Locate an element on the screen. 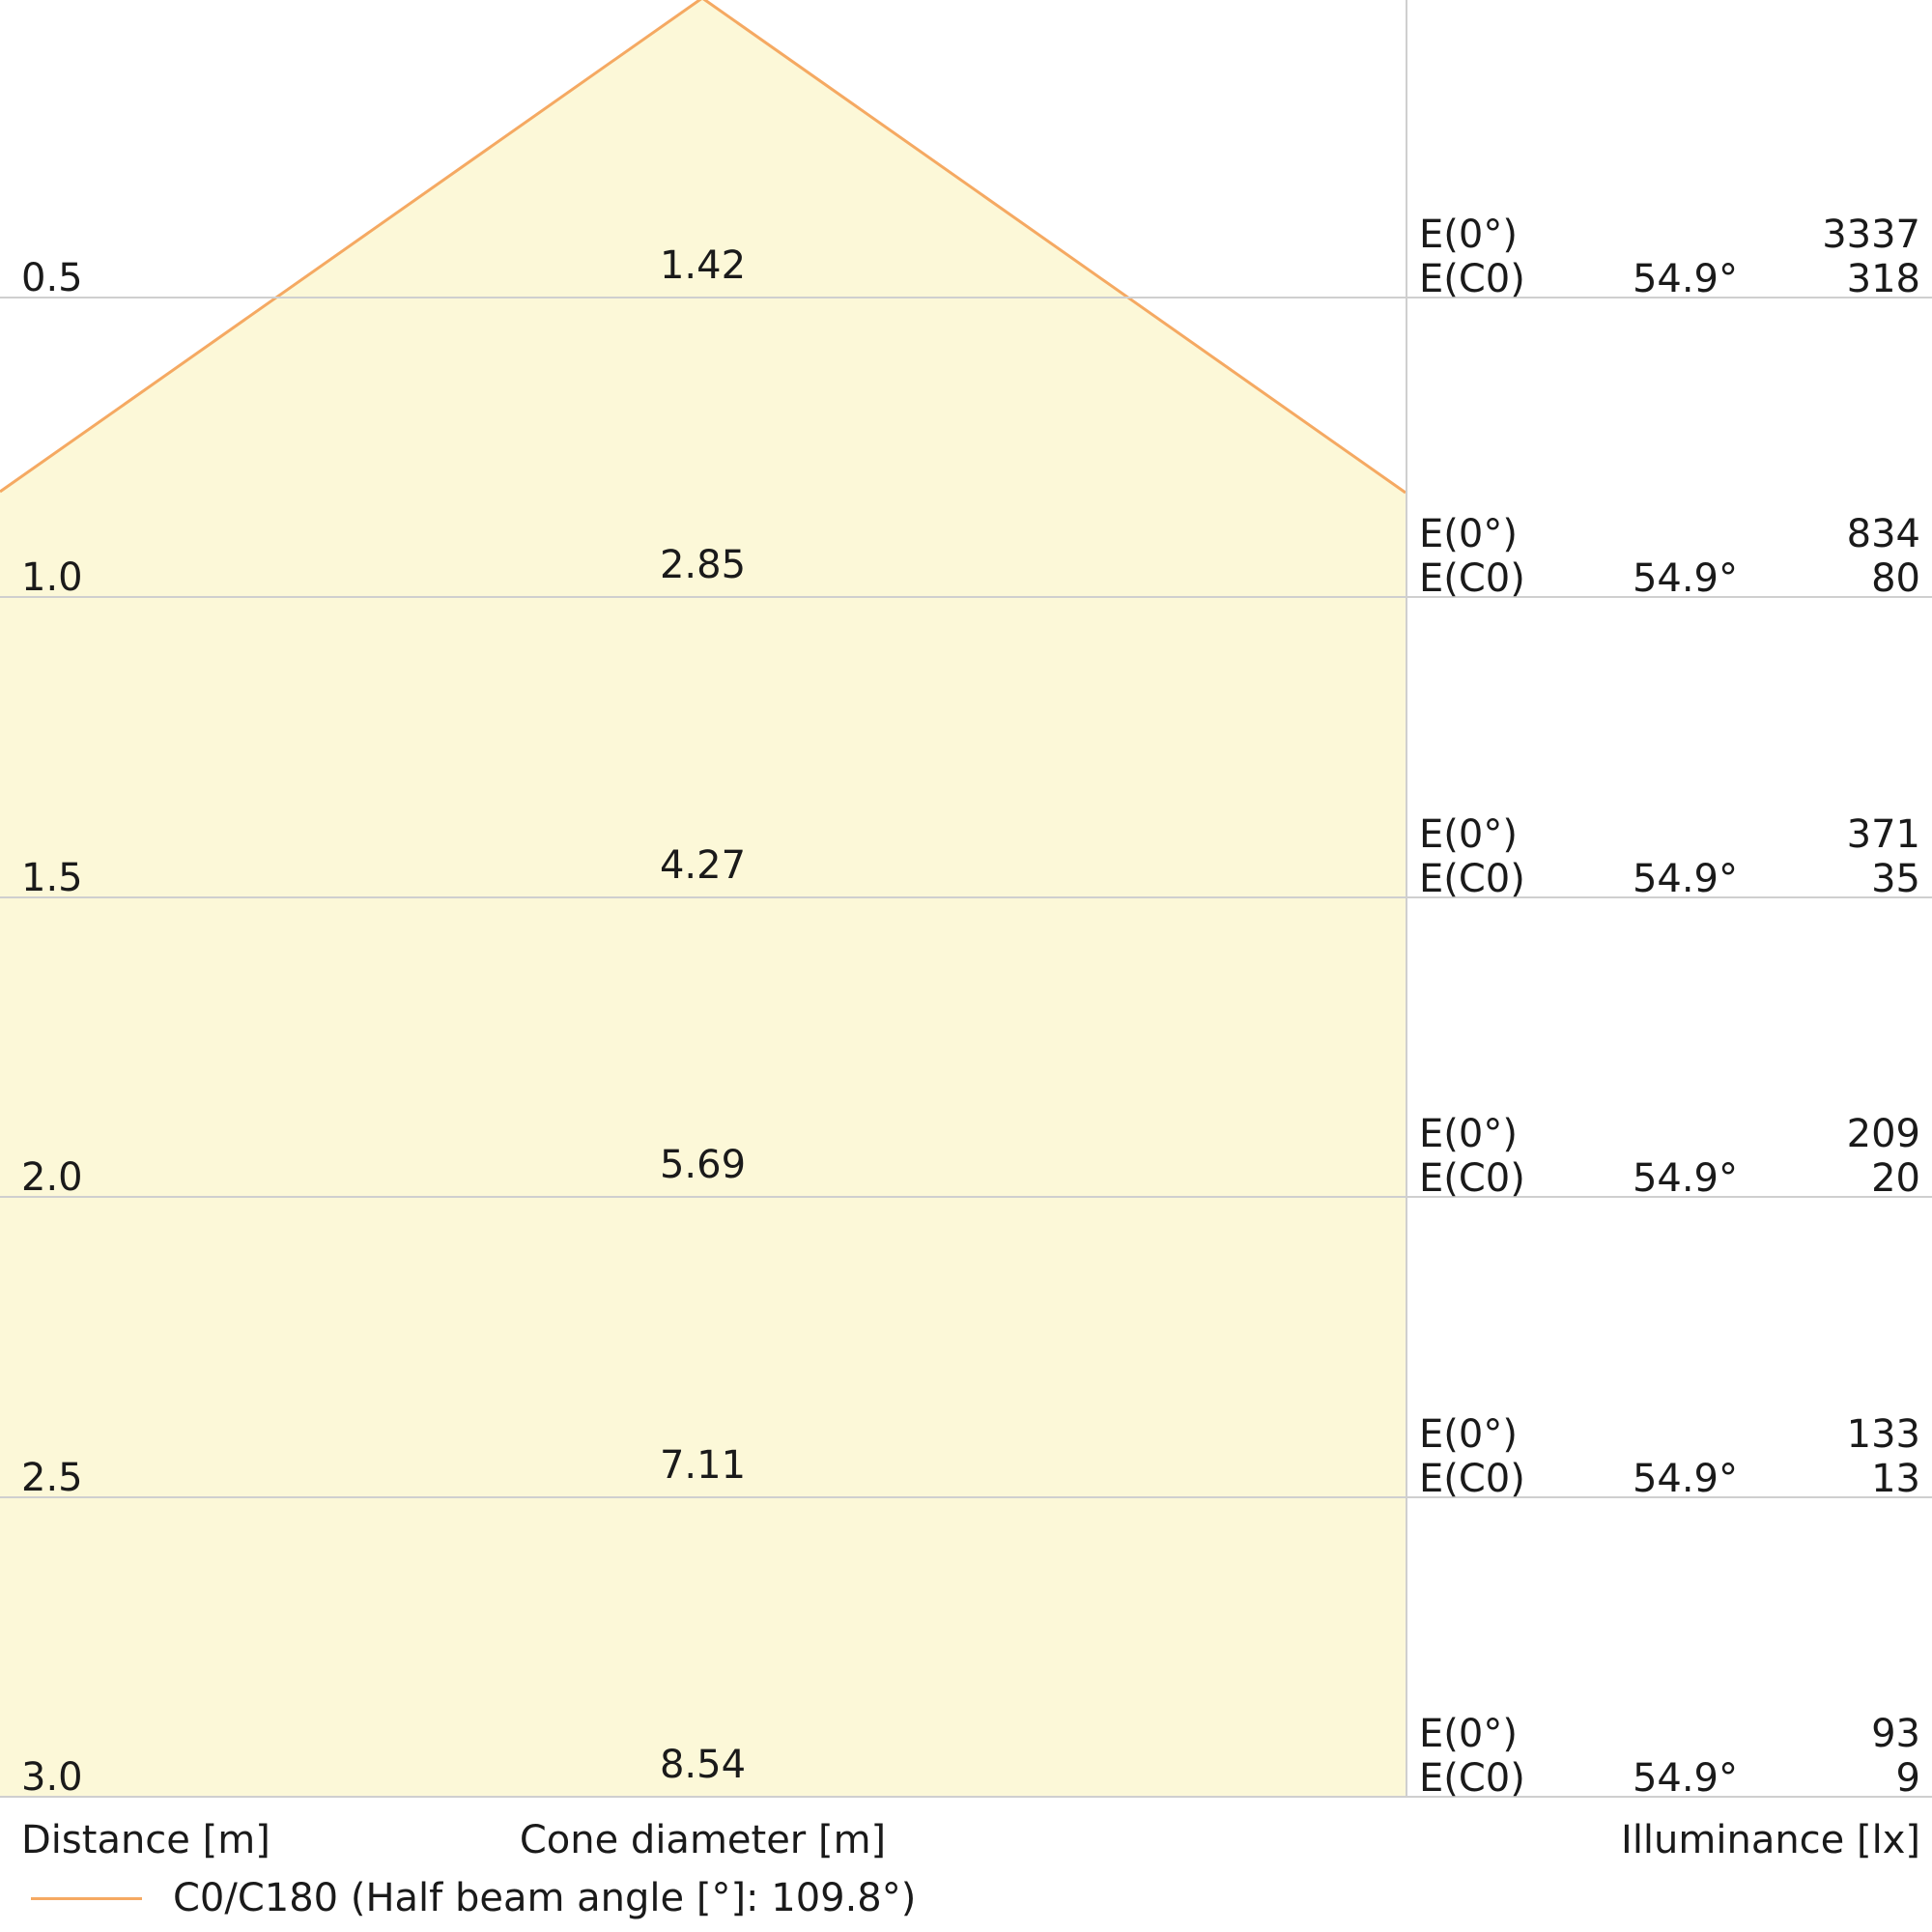  cone-edge-left is located at coordinates (351, 247).